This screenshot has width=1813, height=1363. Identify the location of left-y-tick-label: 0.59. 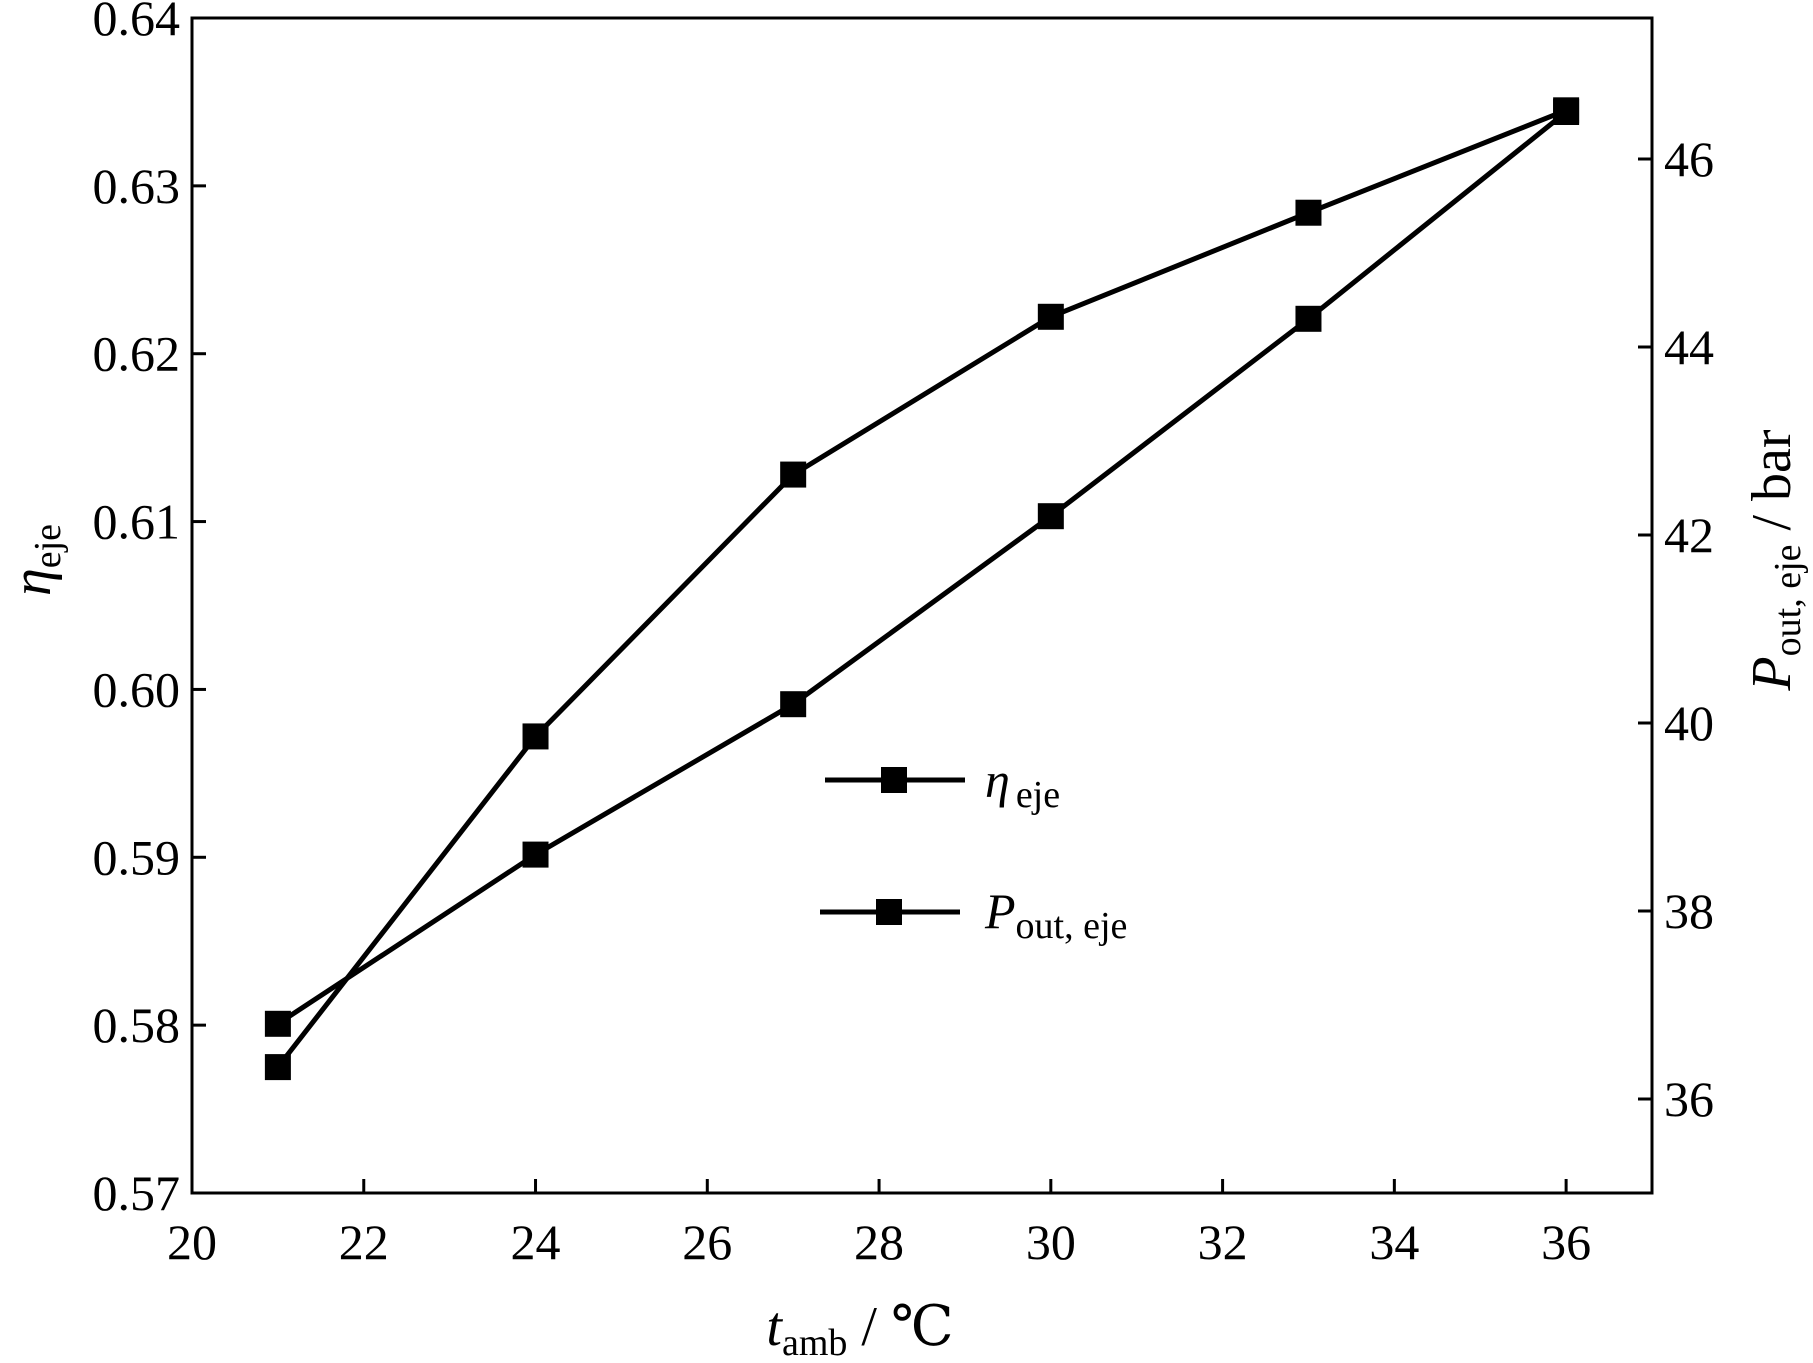
(137, 857).